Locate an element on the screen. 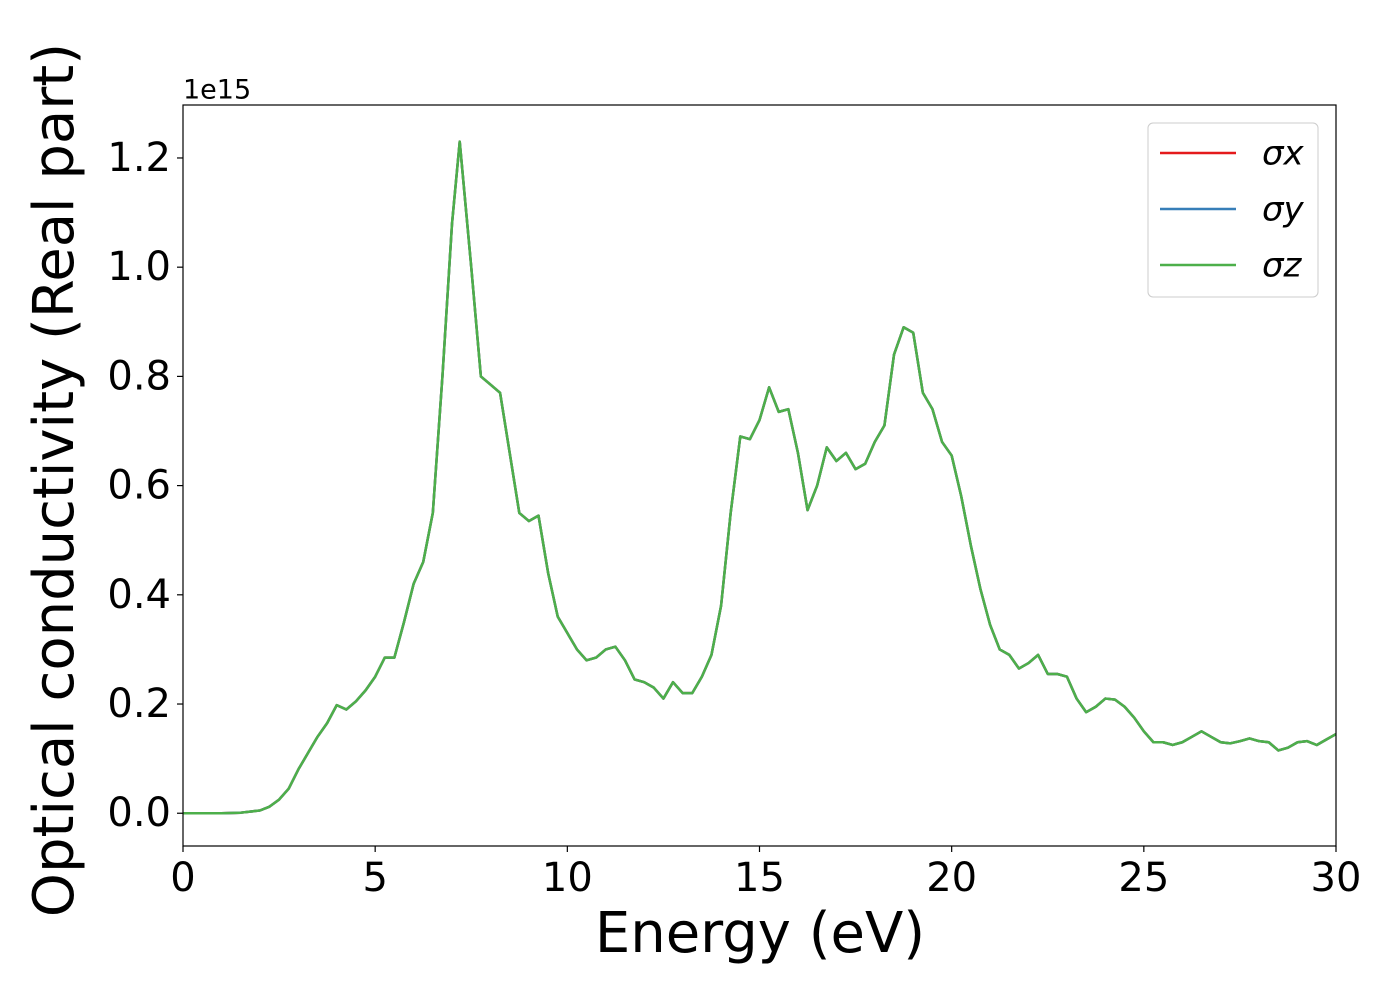 Image resolution: width=1400 pixels, height=1000 pixels. y-tick-label: 0.2 is located at coordinates (139, 704).